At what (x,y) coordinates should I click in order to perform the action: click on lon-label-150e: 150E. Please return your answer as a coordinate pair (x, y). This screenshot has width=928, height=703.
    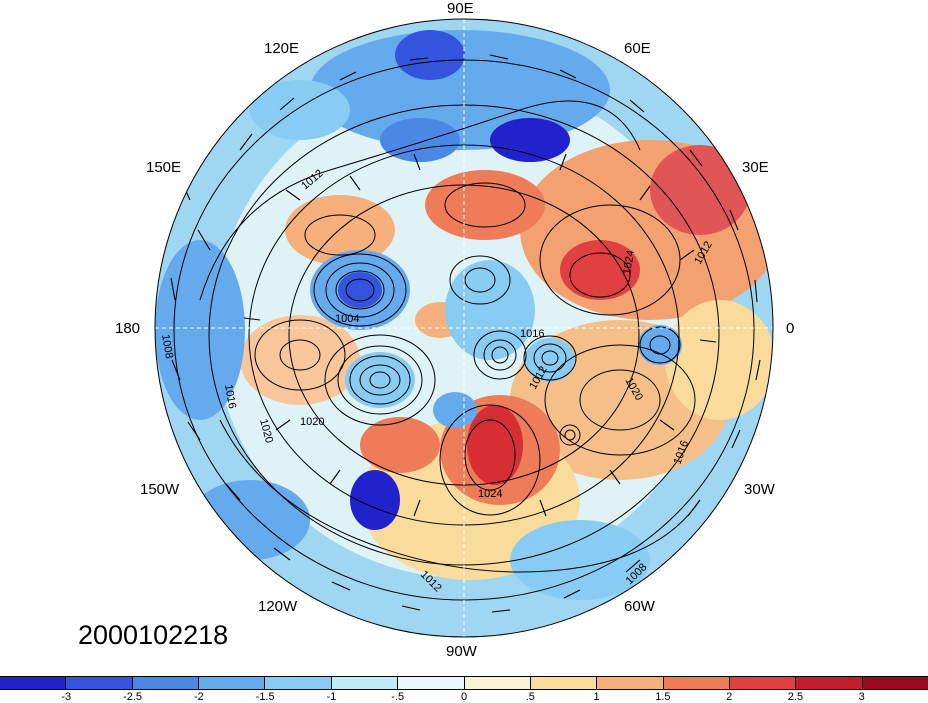
    Looking at the image, I should click on (164, 167).